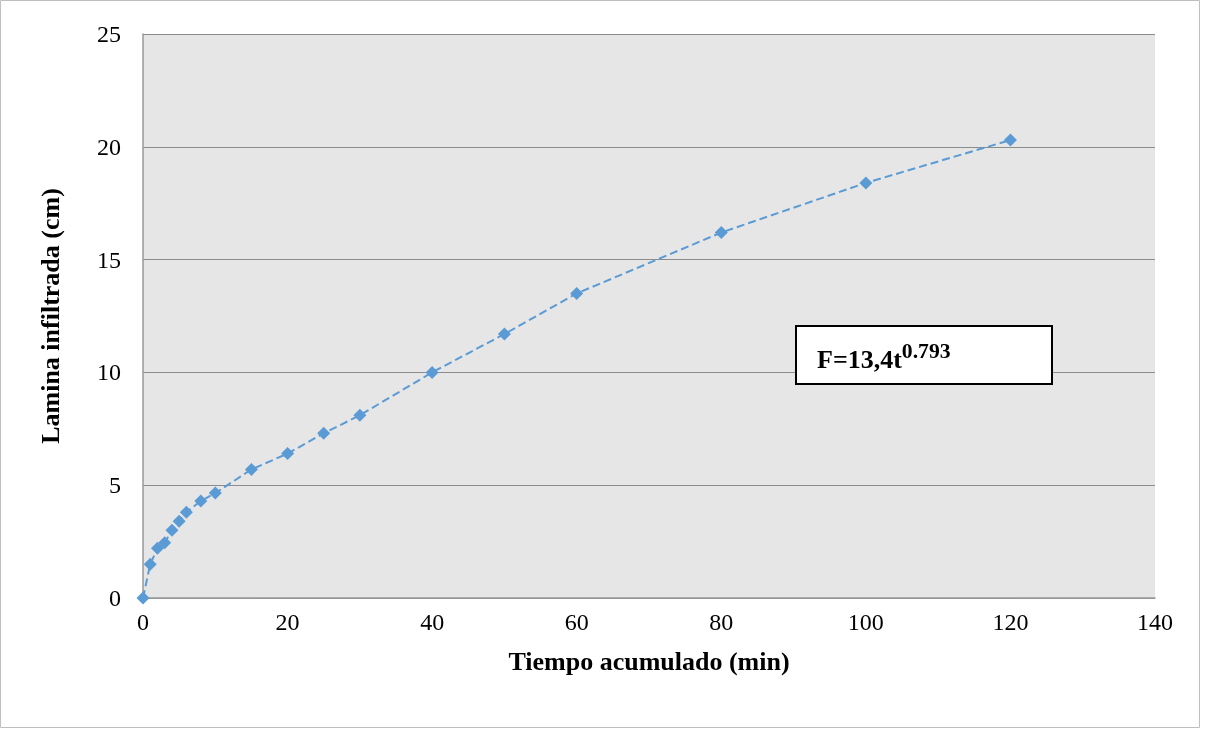  What do you see at coordinates (287, 622) in the screenshot?
I see `x-tick-label: 20` at bounding box center [287, 622].